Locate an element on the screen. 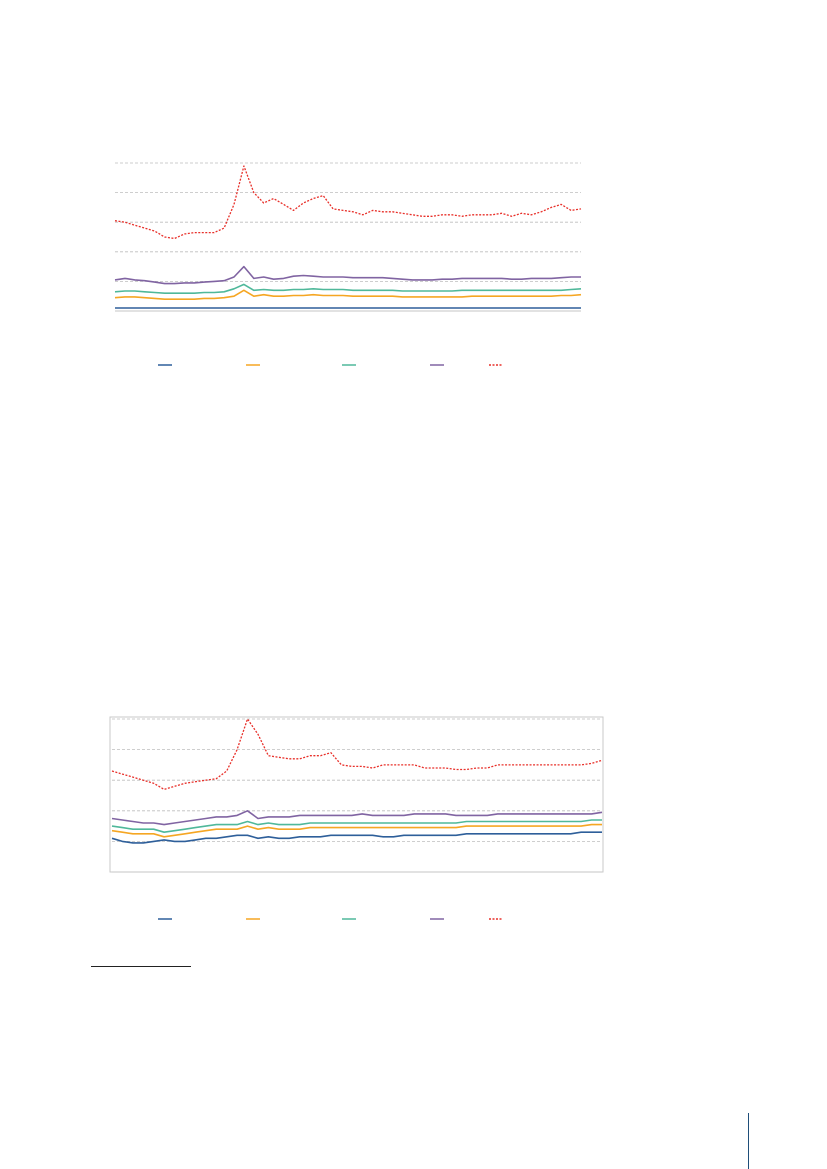 This screenshot has width=827, height=1169. chart-1-series-3-line is located at coordinates (347, 275).